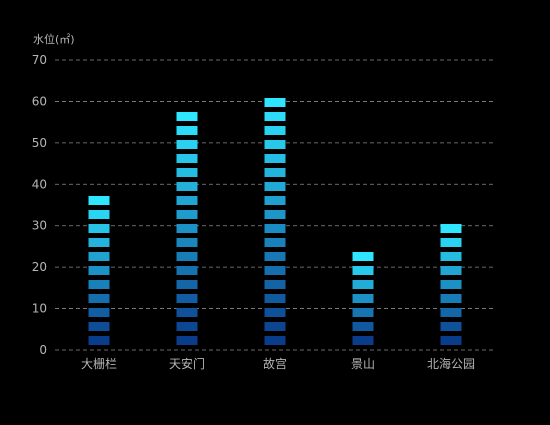 This screenshot has width=550, height=425. Describe the element at coordinates (39, 309) in the screenshot. I see `y-tick-label: 10` at that location.